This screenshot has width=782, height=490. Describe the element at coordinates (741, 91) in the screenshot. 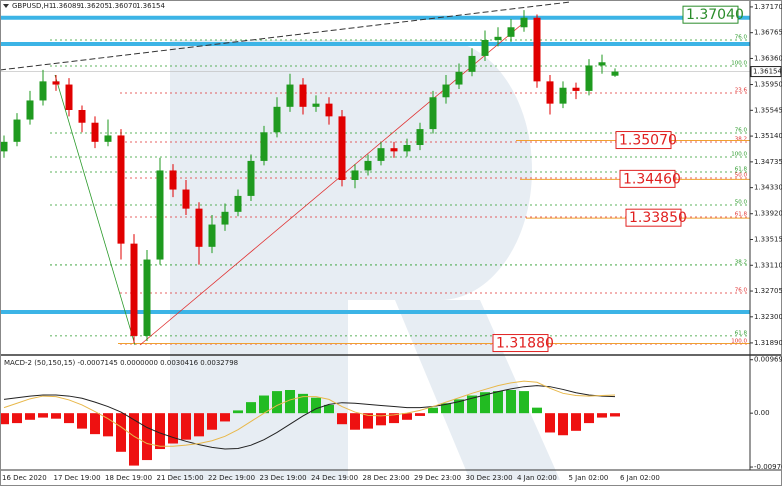

I see `fib-label: 23.6` at that location.